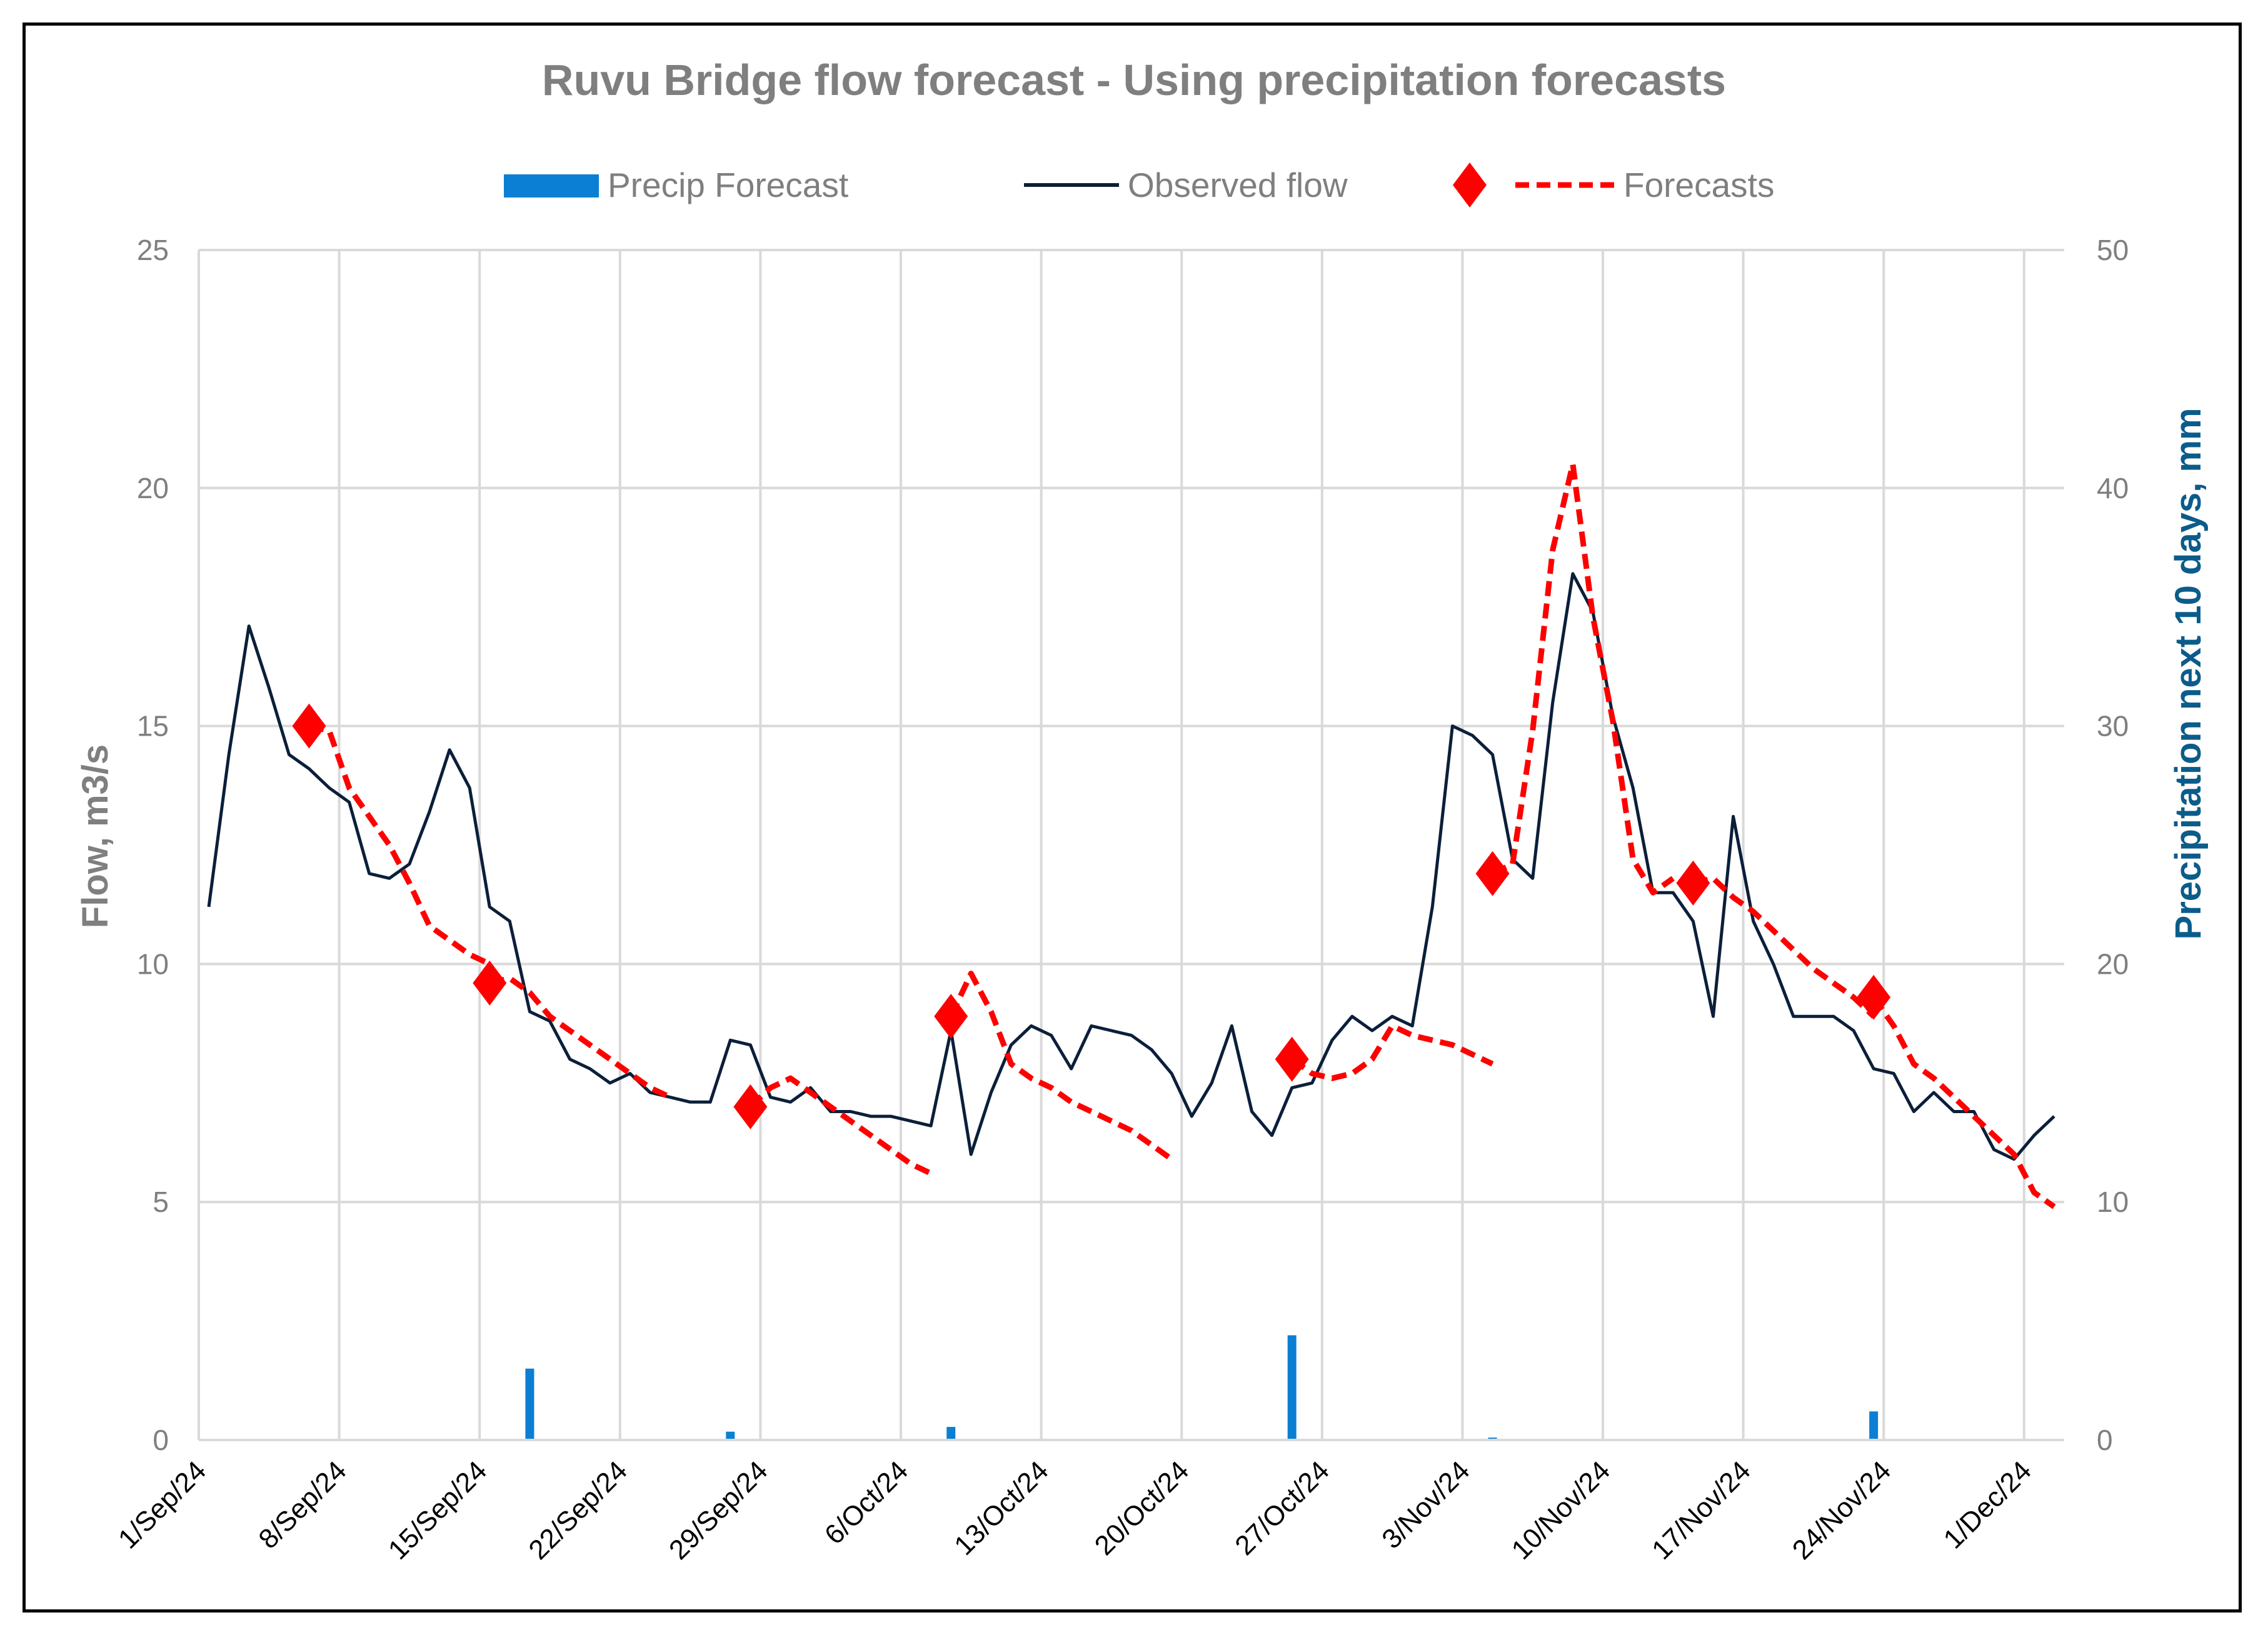  Describe the element at coordinates (161, 1440) in the screenshot. I see `y-tick-label-left: 0` at that location.